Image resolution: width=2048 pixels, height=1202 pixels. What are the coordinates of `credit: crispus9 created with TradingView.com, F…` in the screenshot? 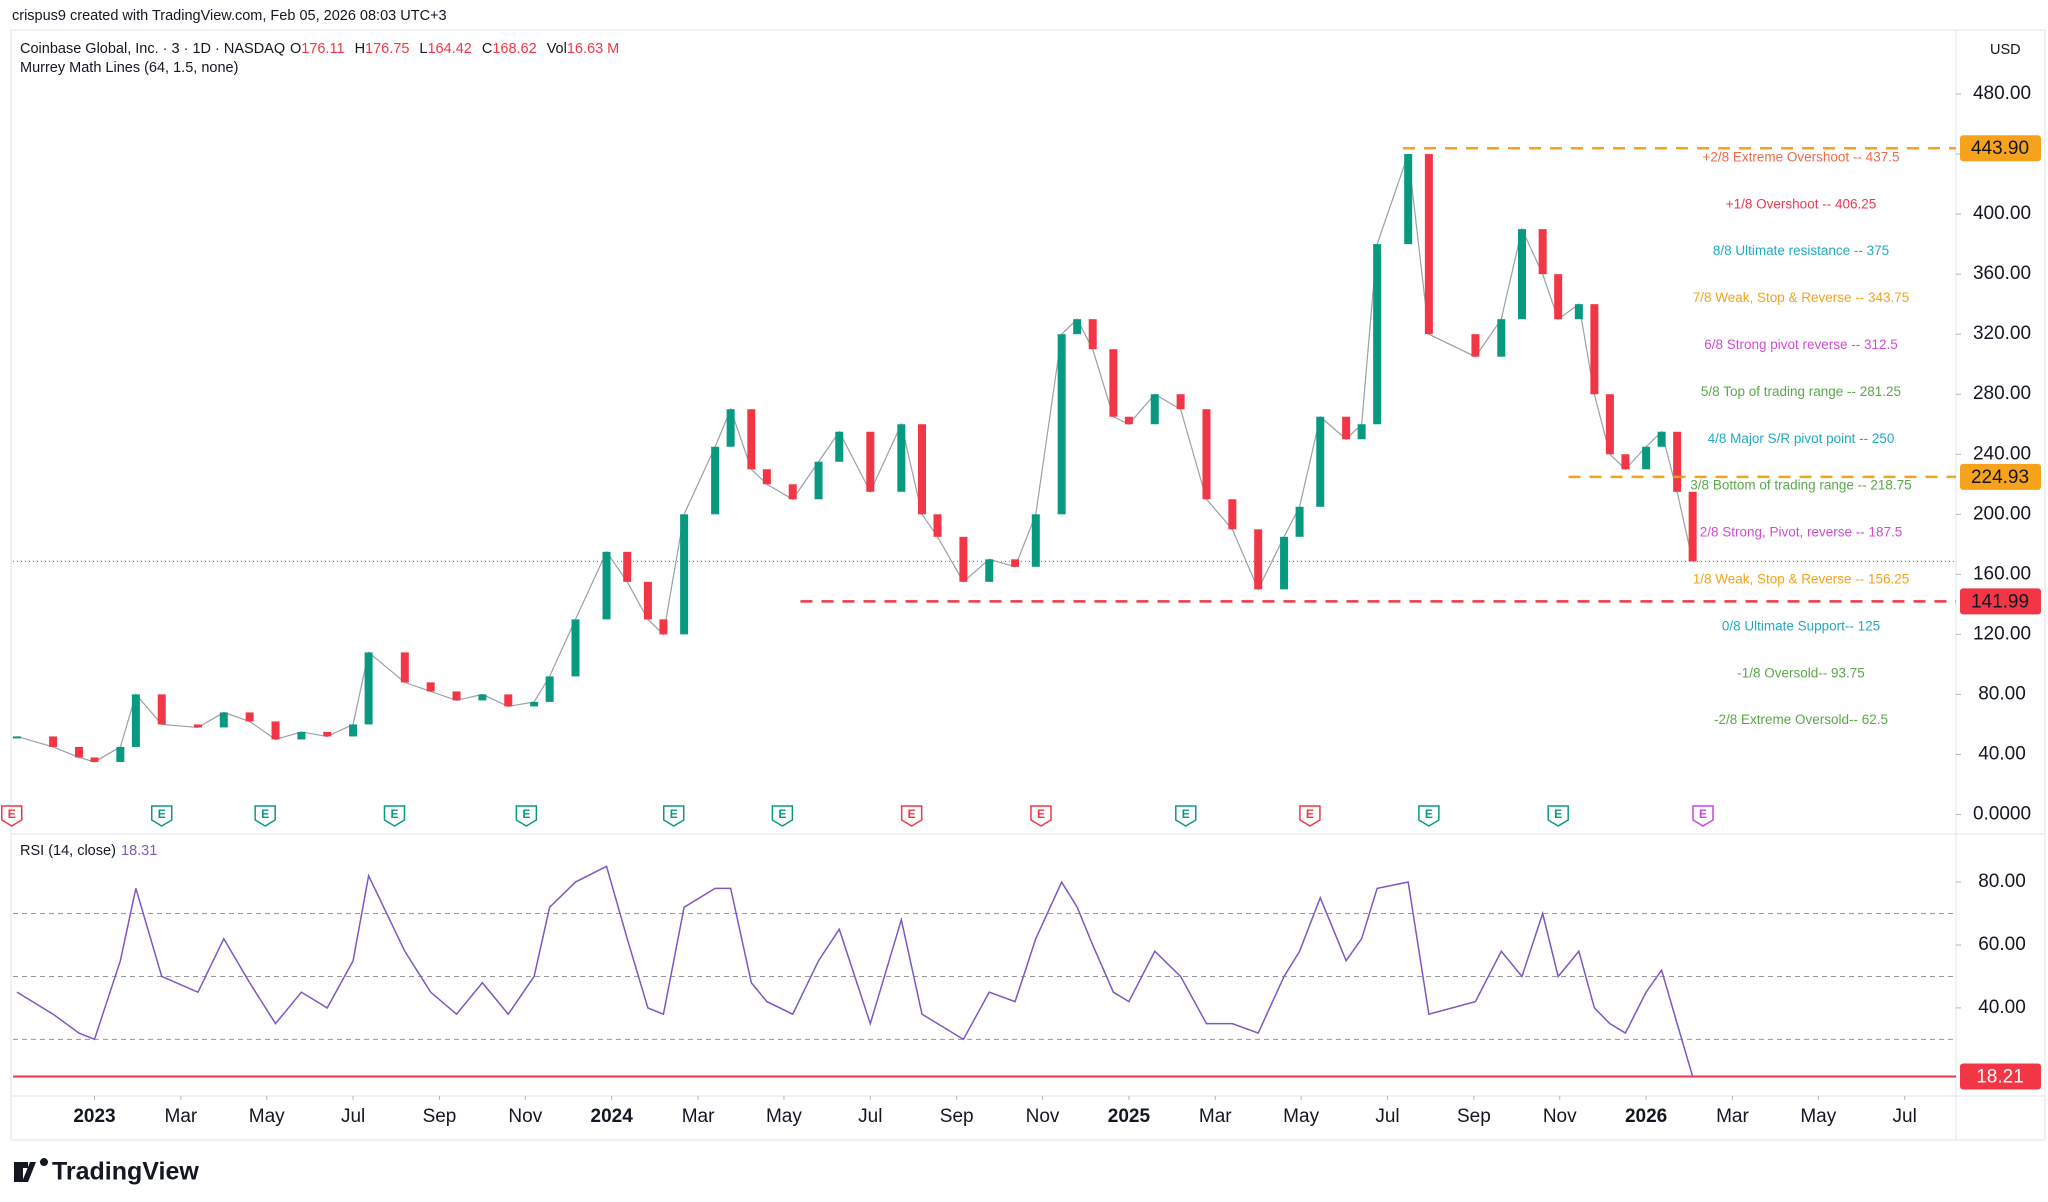 It's located at (229, 16).